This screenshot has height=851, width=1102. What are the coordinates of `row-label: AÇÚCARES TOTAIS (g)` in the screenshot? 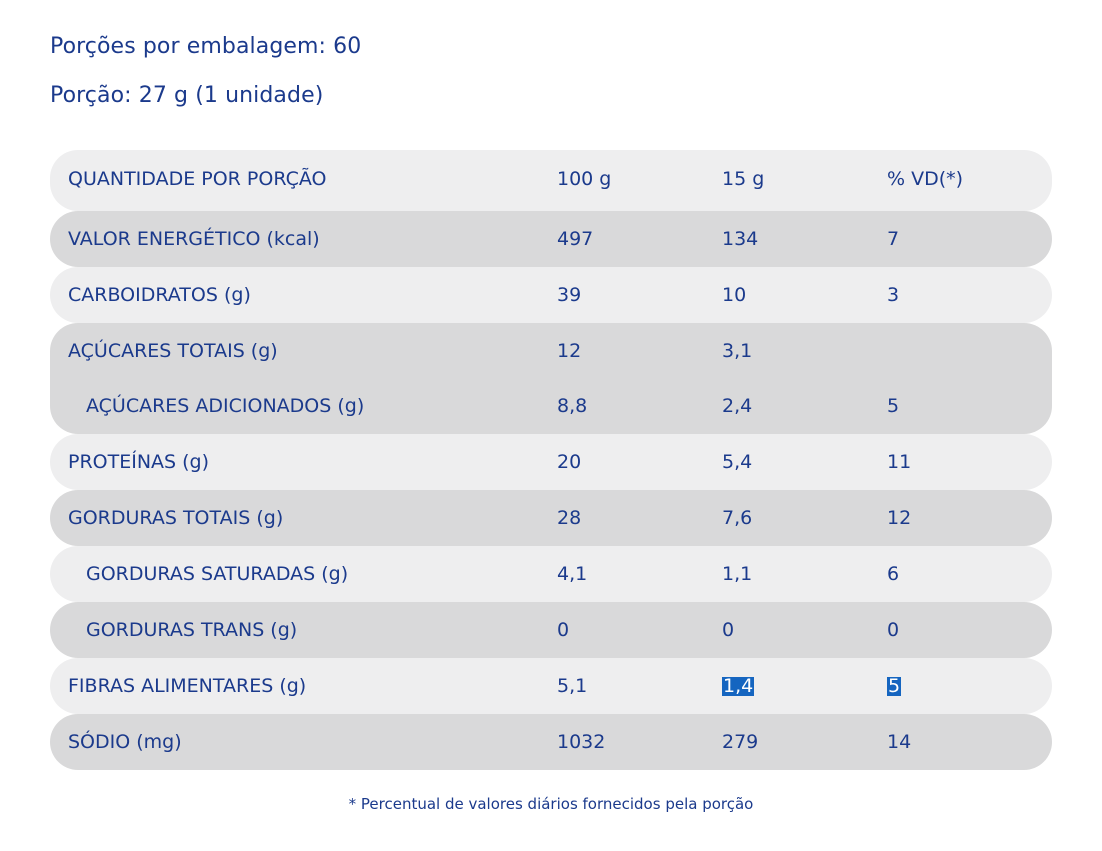 It's located at (173, 351).